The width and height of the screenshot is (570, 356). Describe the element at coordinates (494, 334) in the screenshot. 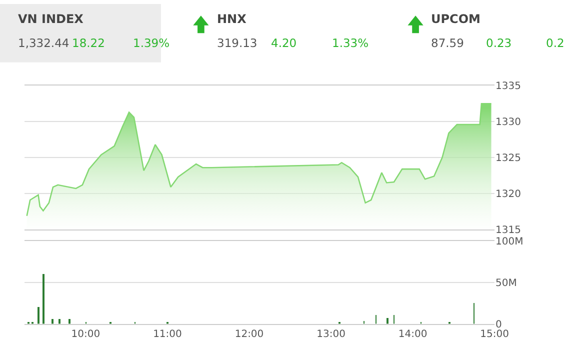

I see `x-tick-label: 15:00` at that location.